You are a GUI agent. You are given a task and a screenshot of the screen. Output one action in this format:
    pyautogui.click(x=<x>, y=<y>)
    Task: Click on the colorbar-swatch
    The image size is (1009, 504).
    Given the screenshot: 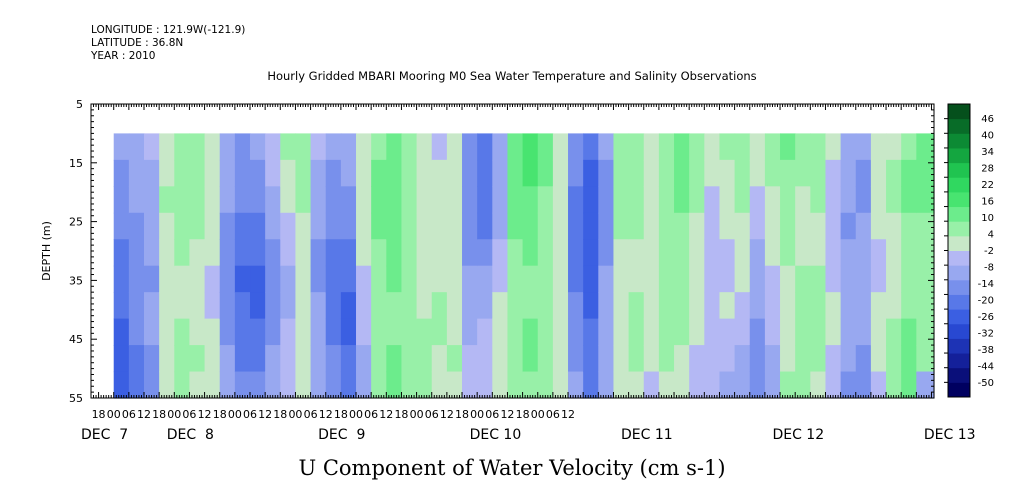 What is the action you would take?
    pyautogui.click(x=959, y=126)
    